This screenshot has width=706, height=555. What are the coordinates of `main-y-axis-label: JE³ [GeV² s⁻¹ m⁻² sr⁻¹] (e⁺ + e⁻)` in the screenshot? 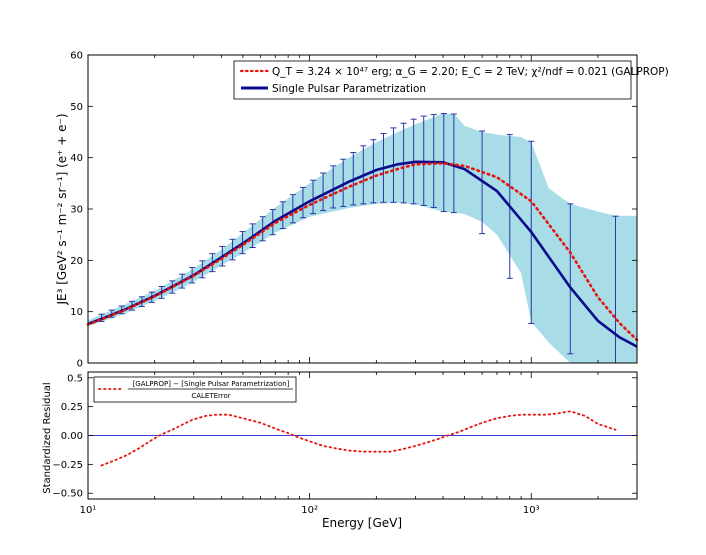 It's located at (62, 209).